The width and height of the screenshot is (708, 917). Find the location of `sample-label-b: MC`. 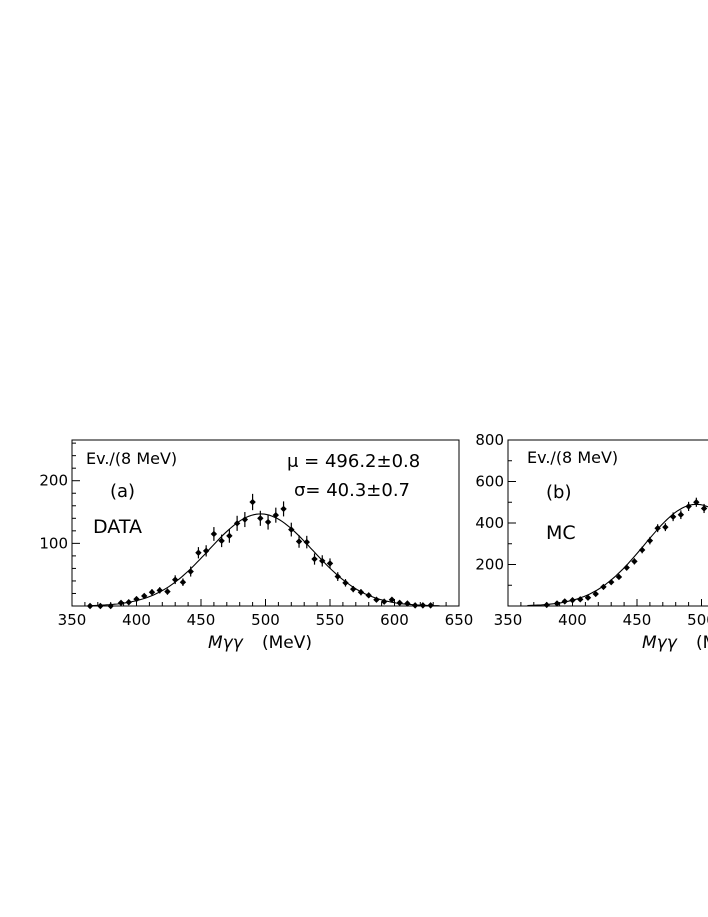

sample-label-b: MC is located at coordinates (561, 533).